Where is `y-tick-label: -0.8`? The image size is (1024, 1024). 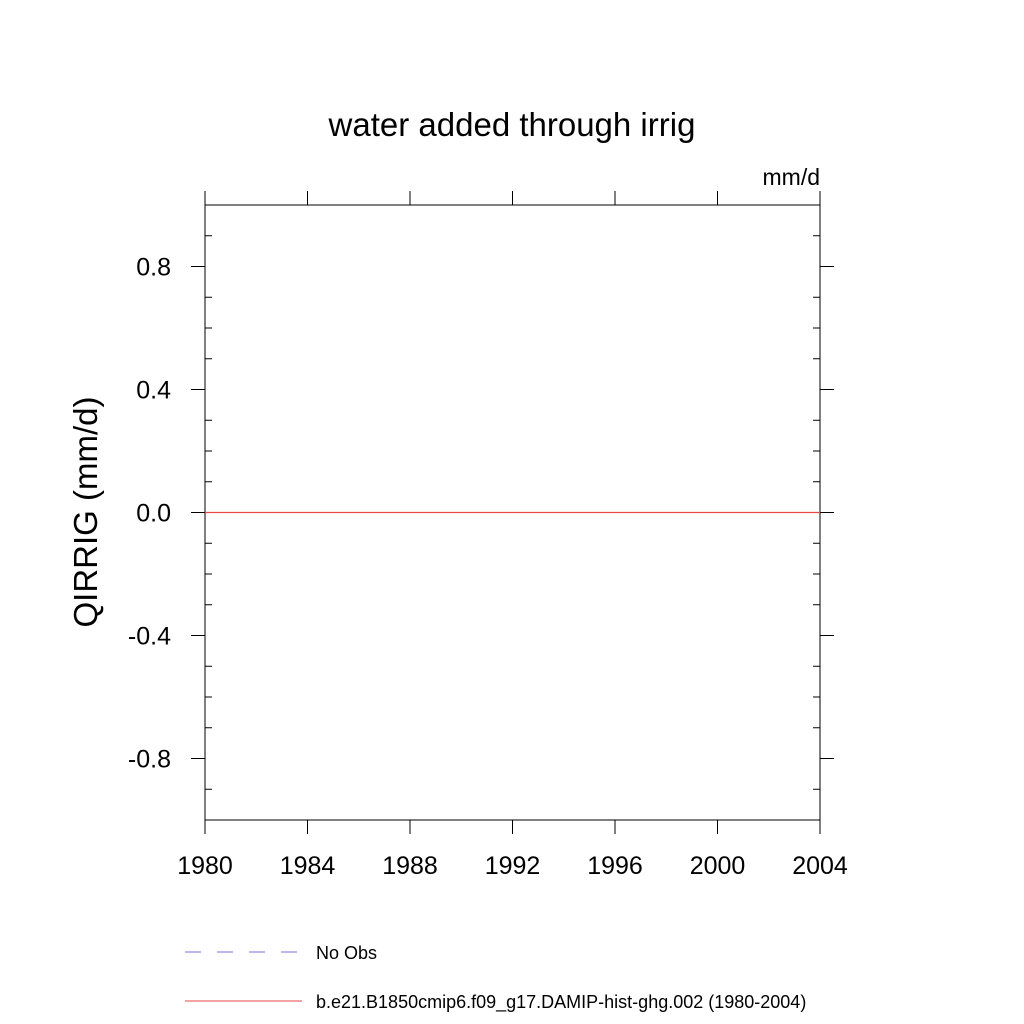
y-tick-label: -0.8 is located at coordinates (149, 760).